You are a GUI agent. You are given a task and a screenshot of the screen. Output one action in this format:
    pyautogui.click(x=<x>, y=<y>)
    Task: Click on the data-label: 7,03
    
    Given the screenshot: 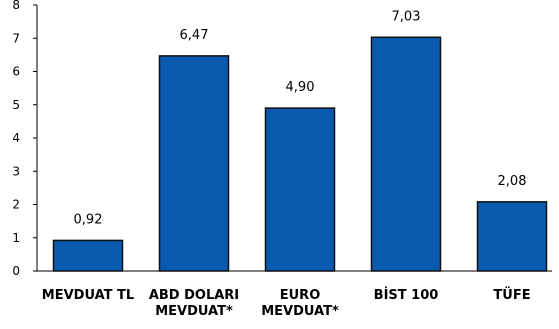 What is the action you would take?
    pyautogui.click(x=406, y=16)
    